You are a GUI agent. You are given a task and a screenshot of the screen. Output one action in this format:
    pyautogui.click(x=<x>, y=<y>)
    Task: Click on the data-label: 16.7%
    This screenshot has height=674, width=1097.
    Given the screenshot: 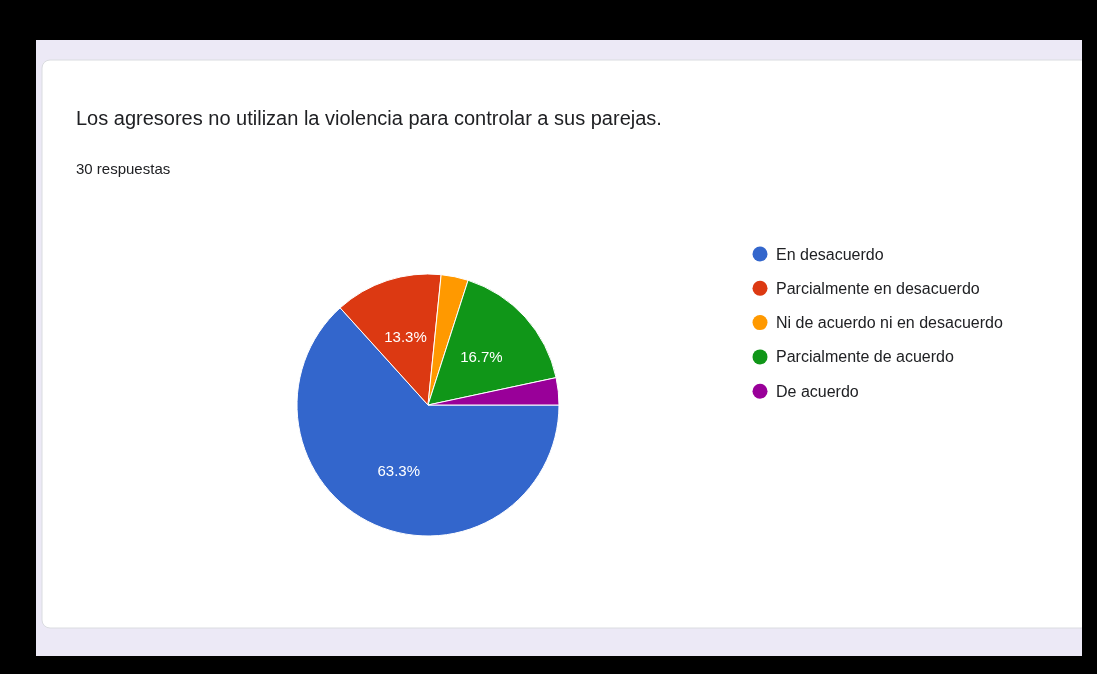 What is the action you would take?
    pyautogui.click(x=481, y=357)
    